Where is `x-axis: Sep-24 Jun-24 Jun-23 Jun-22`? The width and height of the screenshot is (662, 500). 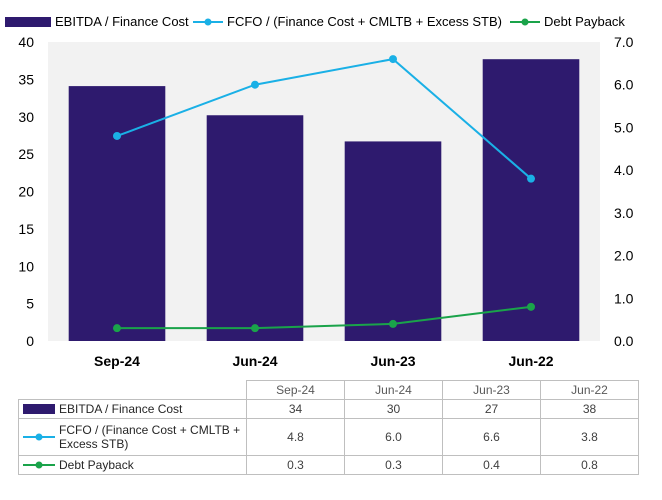 x-axis: Sep-24 Jun-24 Jun-23 Jun-22 is located at coordinates (324, 361).